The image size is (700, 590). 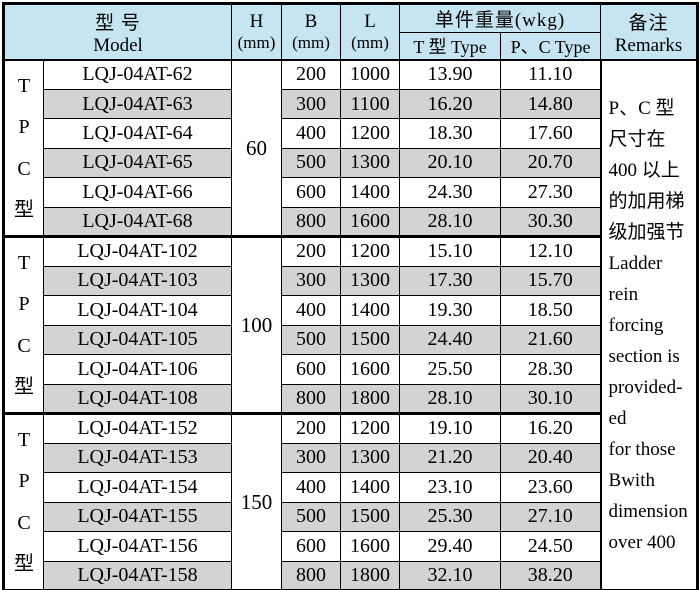 I want to click on model-cell: LQJ-04AT-65, so click(x=137, y=163).